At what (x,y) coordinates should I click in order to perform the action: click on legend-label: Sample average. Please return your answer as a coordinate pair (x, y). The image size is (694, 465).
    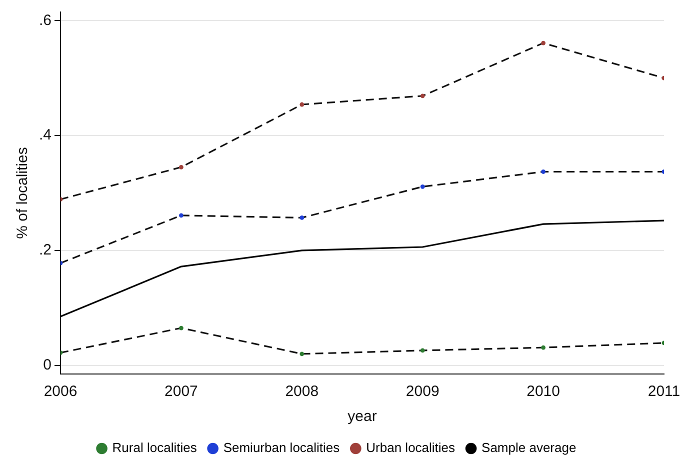
    Looking at the image, I should click on (529, 448).